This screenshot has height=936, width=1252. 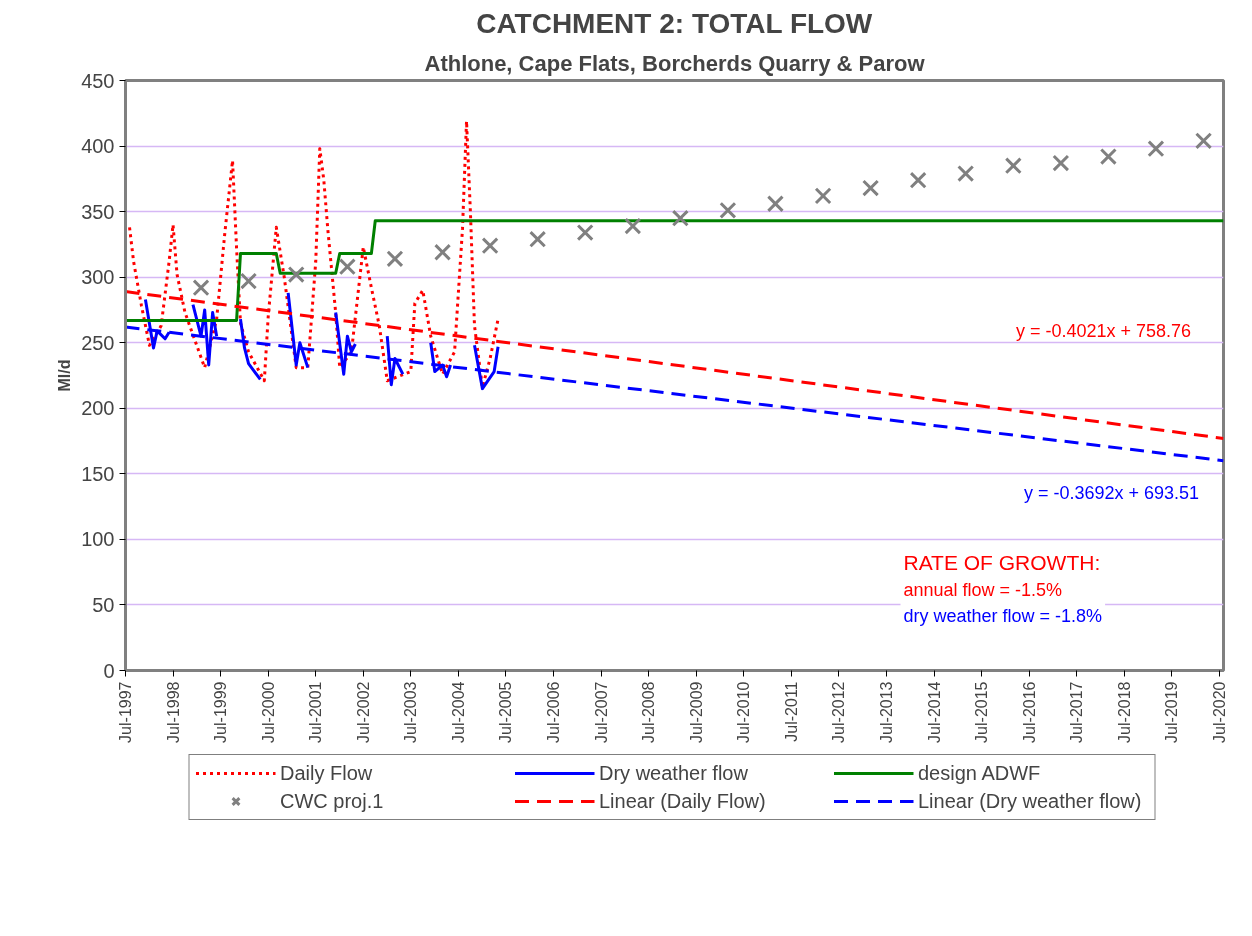 What do you see at coordinates (109, 670) in the screenshot?
I see `y-tick-label: 0` at bounding box center [109, 670].